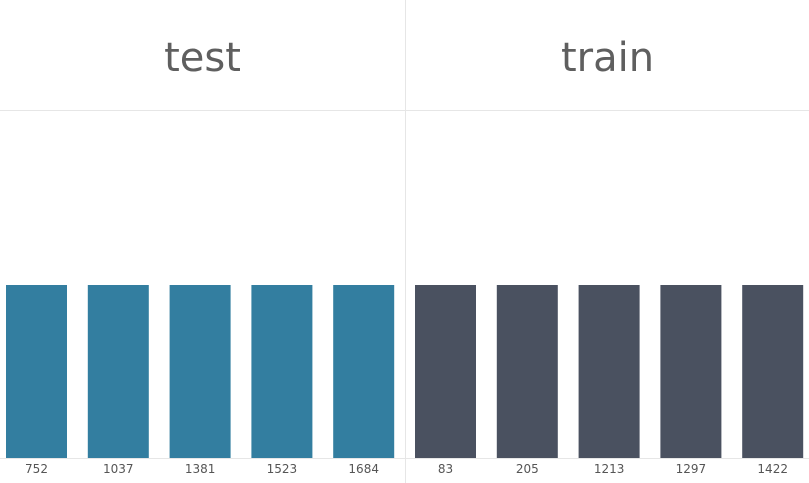 The image size is (809, 483). Describe the element at coordinates (445, 469) in the screenshot. I see `tick-label-train-83: 83` at that location.